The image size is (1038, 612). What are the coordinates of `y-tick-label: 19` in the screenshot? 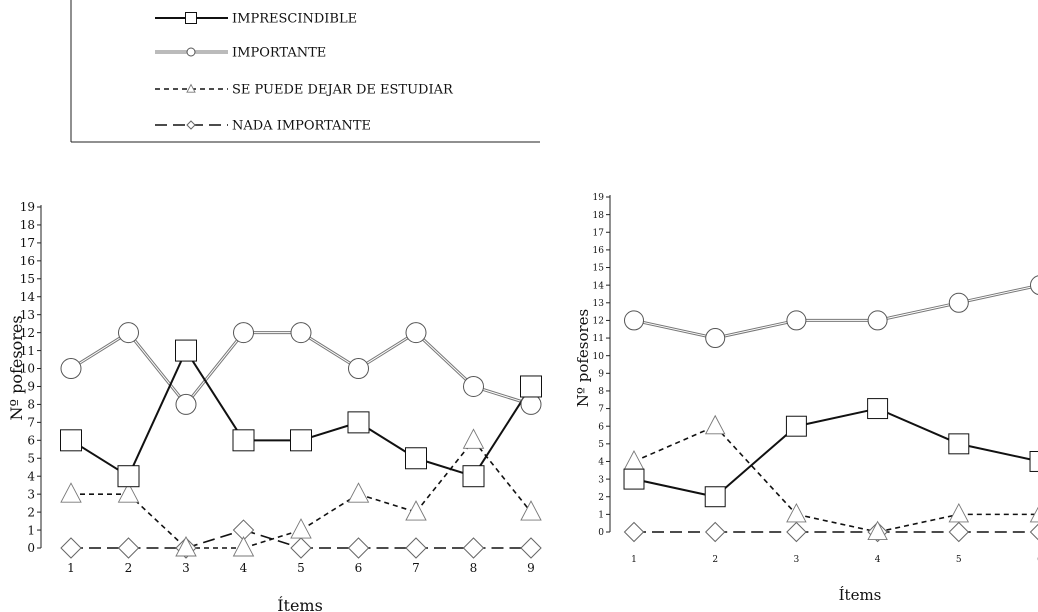 It's located at (27, 207).